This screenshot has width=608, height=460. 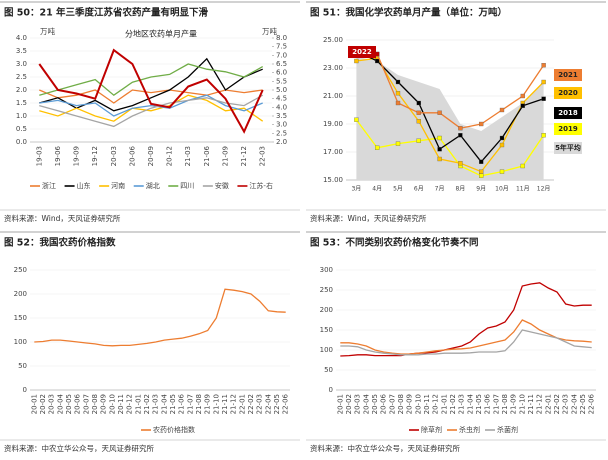 I want to click on panel-title: 图 52：我国农药价格指数, so click(x=60, y=243).